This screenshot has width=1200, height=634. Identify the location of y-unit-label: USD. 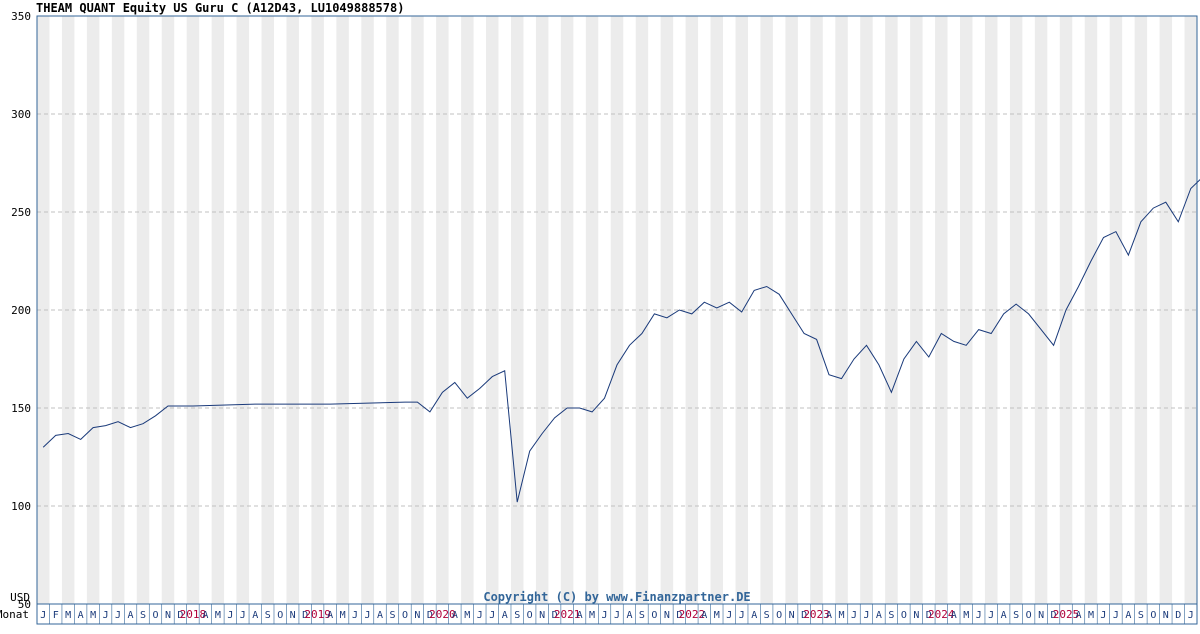
(20, 597).